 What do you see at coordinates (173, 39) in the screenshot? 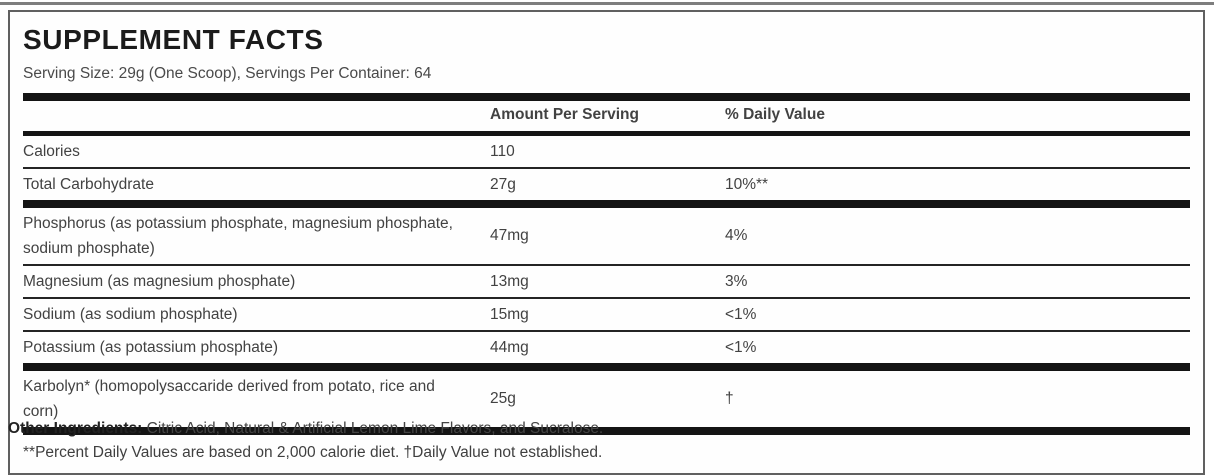
I see `panel-title: SUPPLEMENT FACTS` at bounding box center [173, 39].